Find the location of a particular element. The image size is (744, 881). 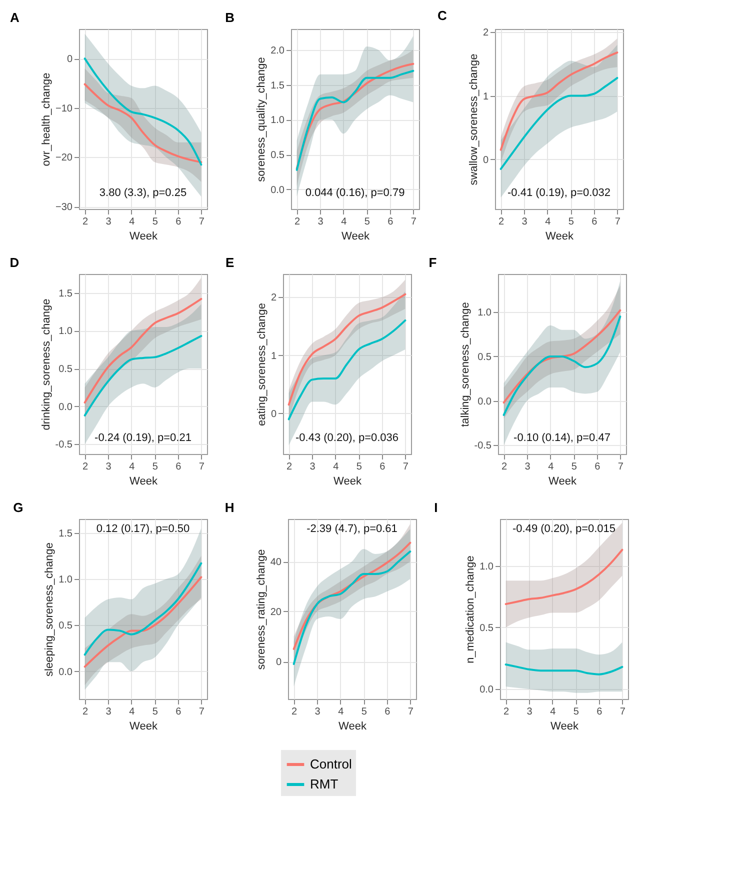

annotation: -0.43 (0.20), p=0.036 is located at coordinates (347, 438).